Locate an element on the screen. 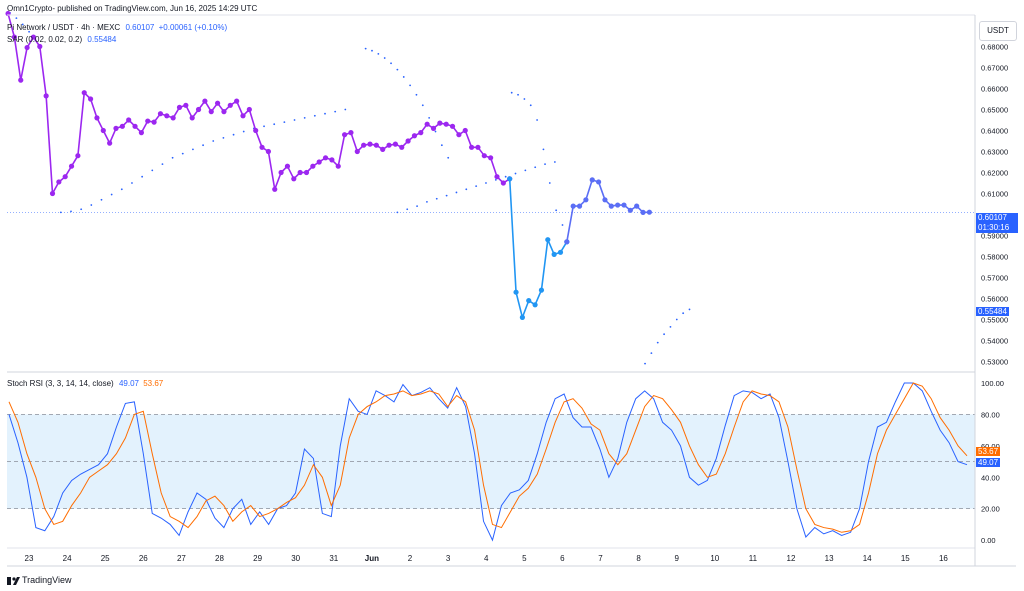 The height and width of the screenshot is (591, 1024). x-tick-label: 12 is located at coordinates (791, 558).